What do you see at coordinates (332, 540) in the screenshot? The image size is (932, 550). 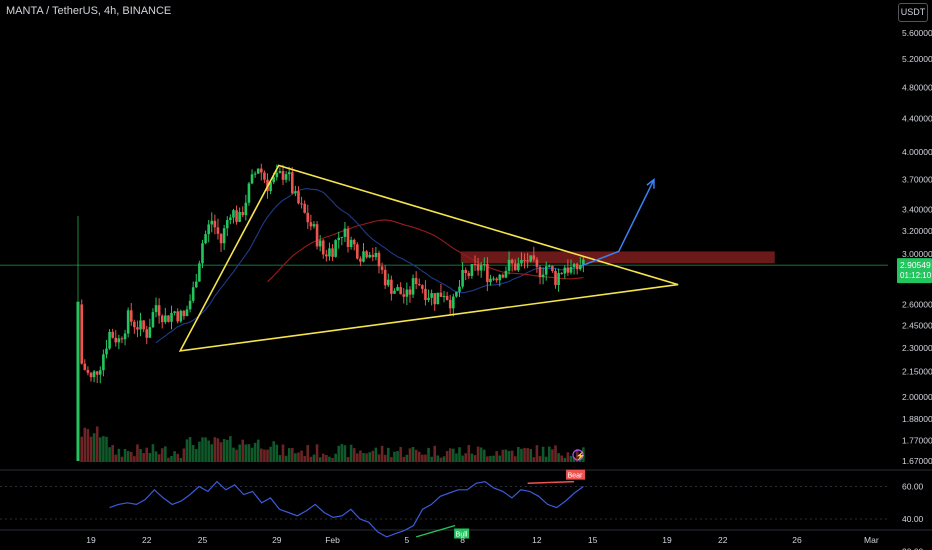 I see `time-tick-label-4: Feb` at bounding box center [332, 540].